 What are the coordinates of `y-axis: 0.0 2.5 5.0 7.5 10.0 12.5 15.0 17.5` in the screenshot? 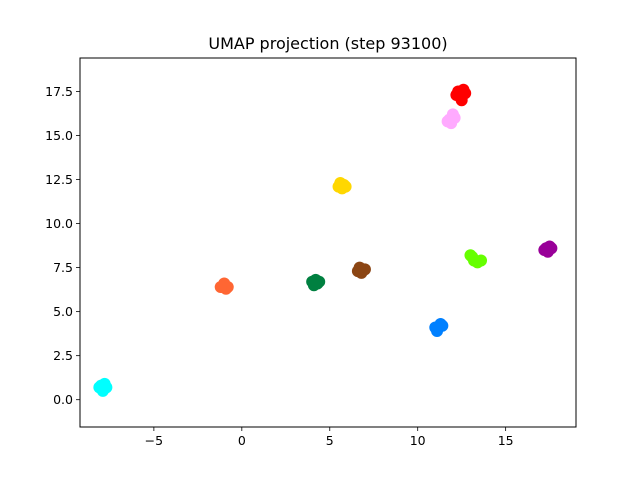 It's located at (62, 245).